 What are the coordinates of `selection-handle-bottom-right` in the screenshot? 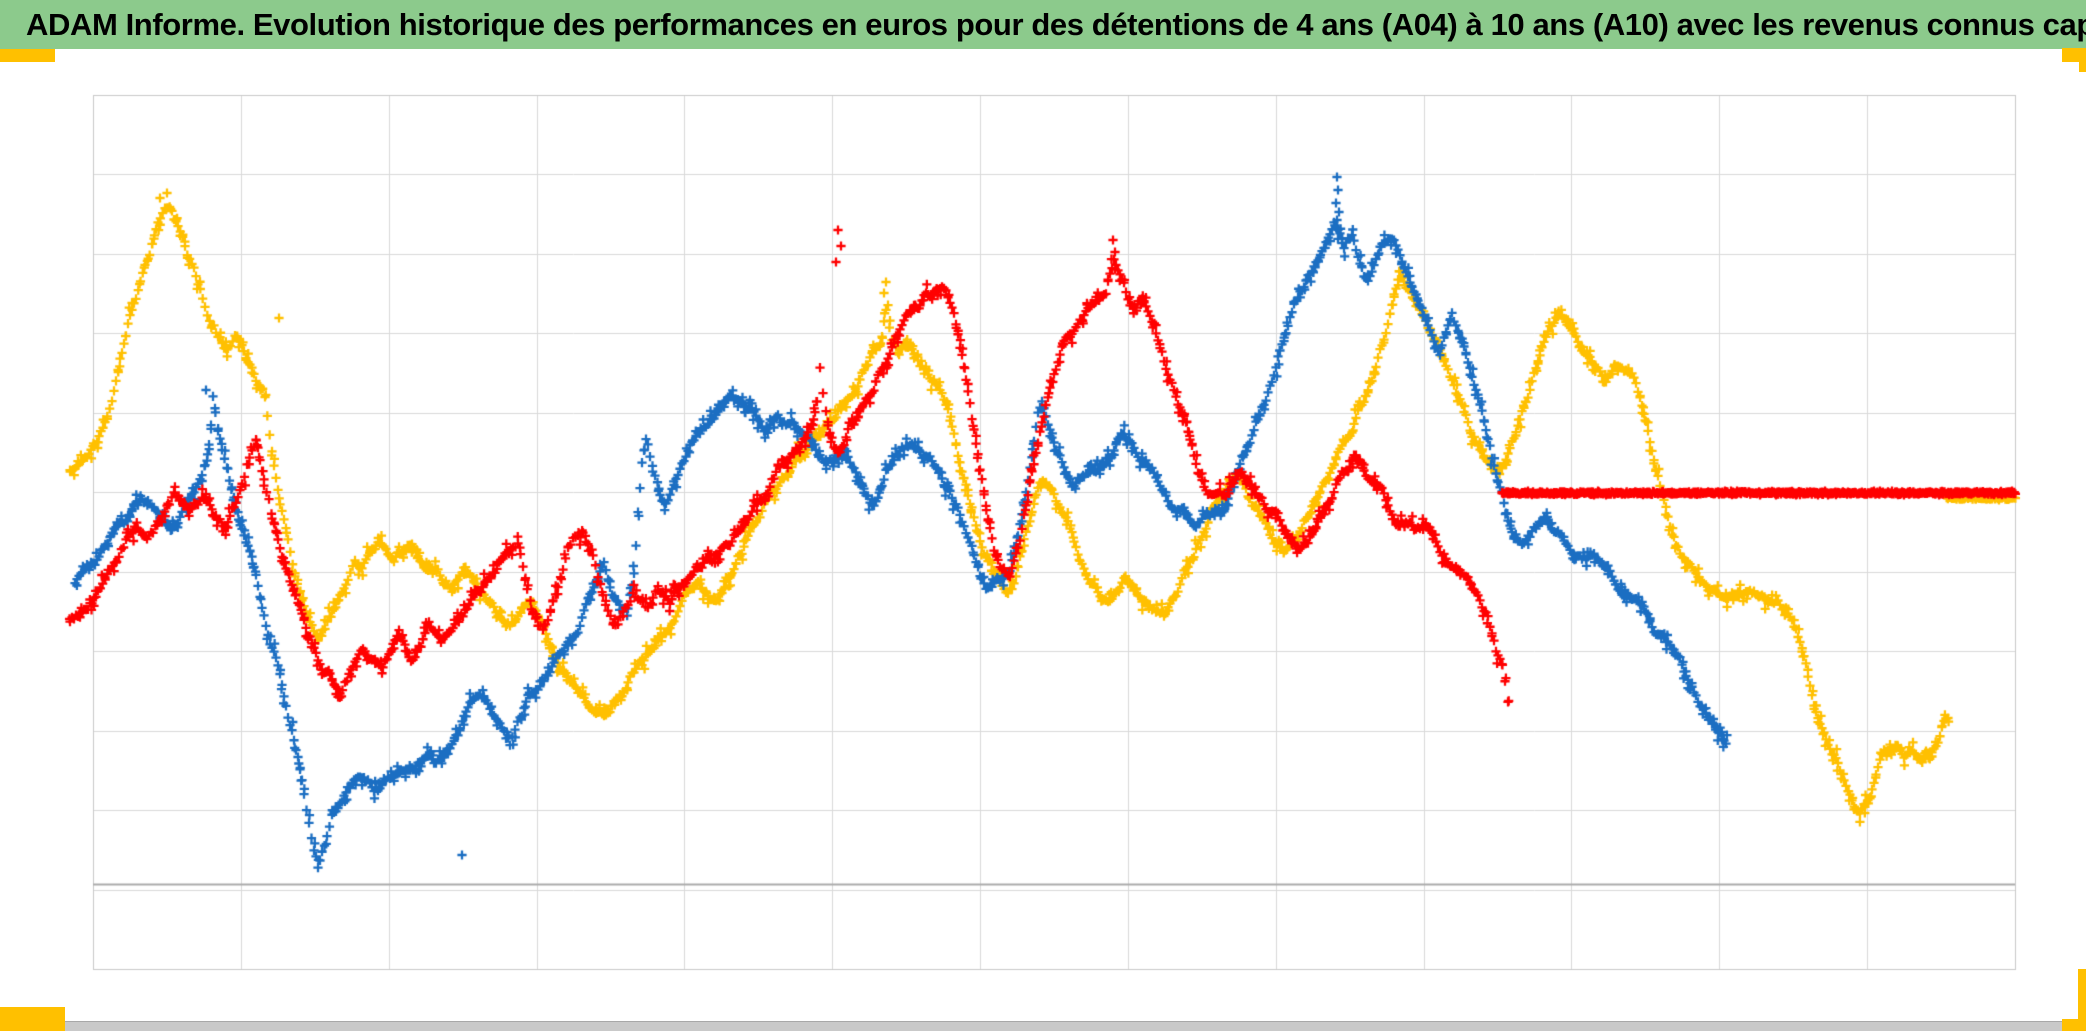 It's located at (2074, 1025).